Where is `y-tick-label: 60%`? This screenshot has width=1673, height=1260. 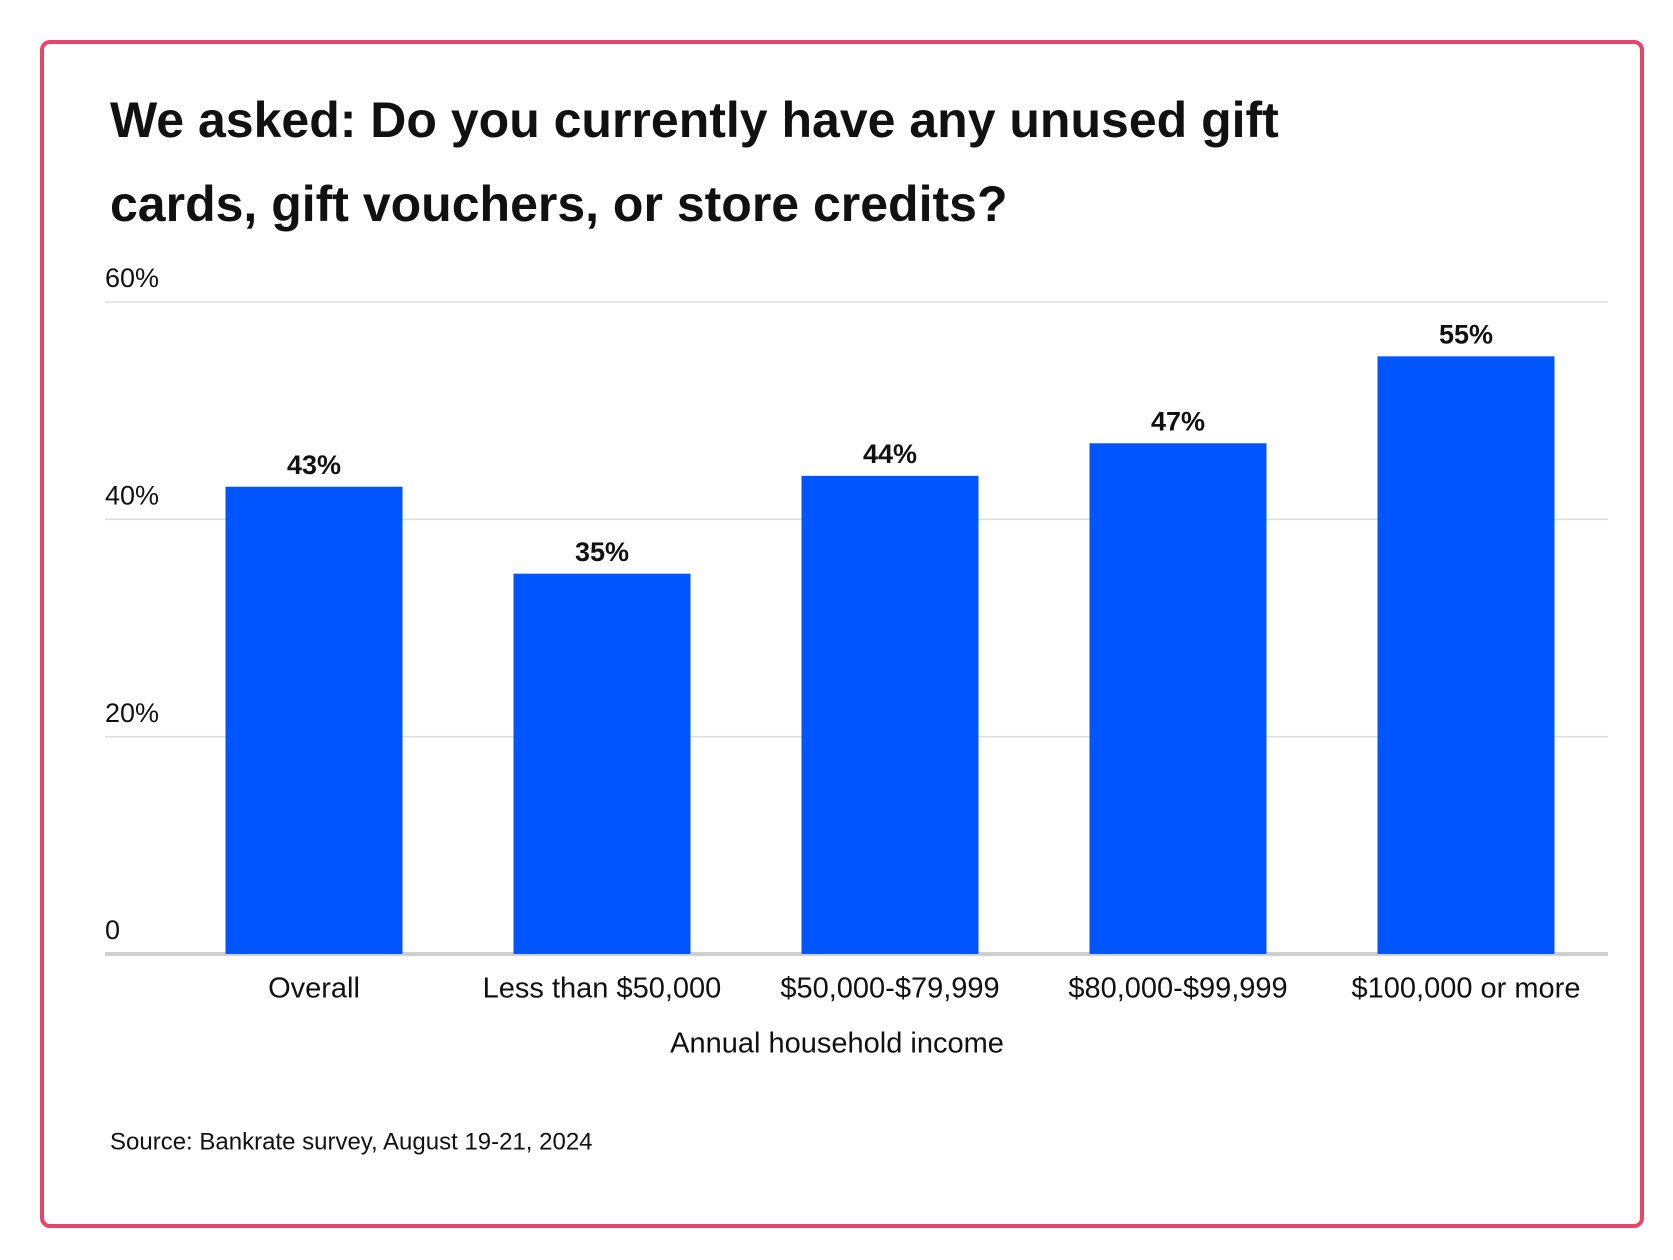
y-tick-label: 60% is located at coordinates (132, 278).